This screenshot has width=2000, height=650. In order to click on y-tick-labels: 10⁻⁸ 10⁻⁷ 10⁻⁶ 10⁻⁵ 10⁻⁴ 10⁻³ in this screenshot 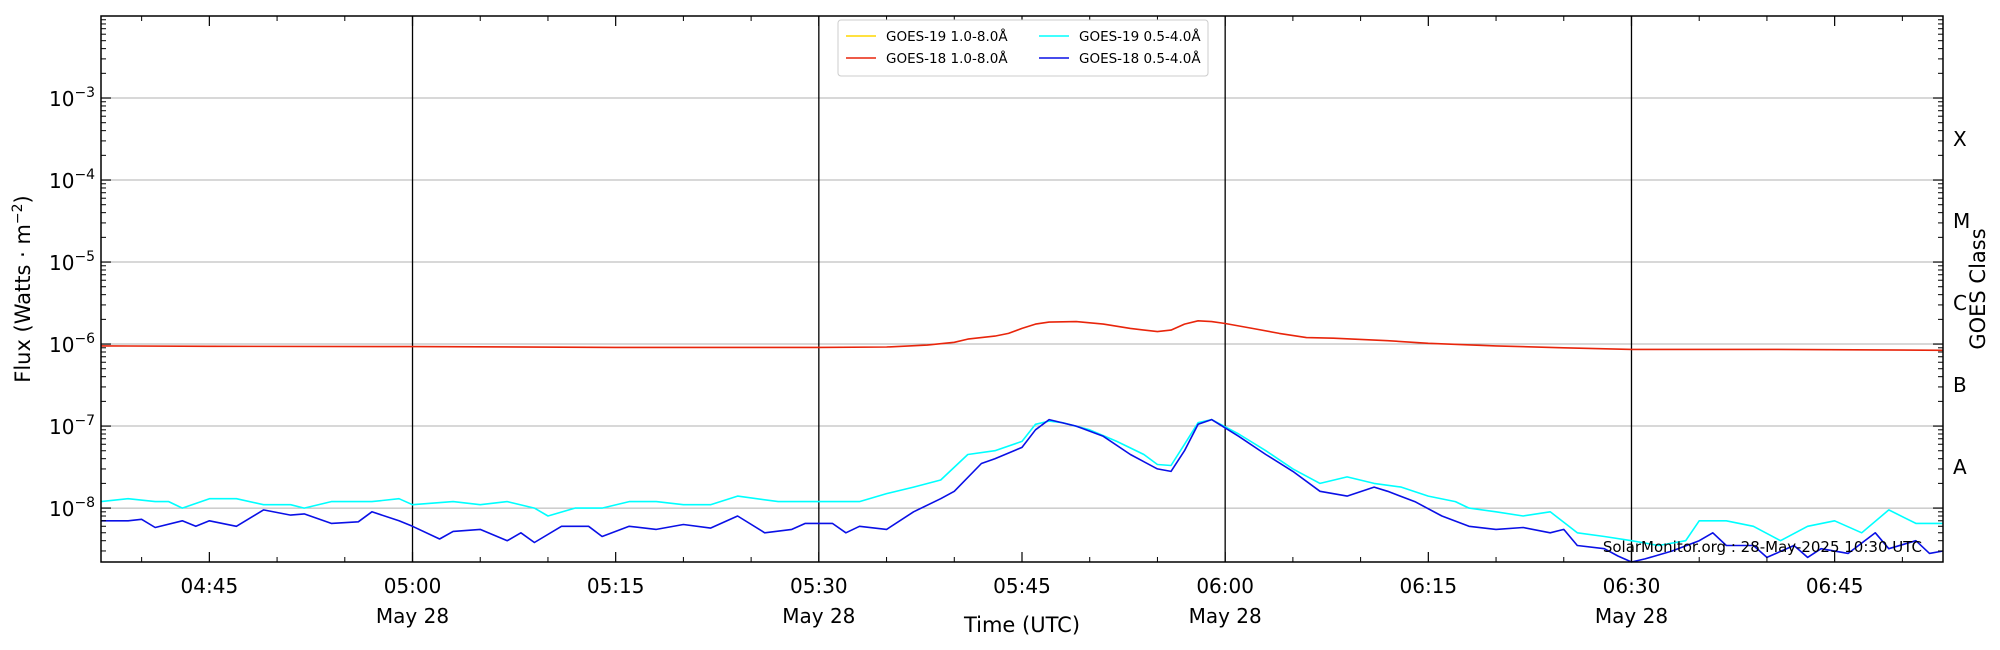, I will do `click(72, 303)`.